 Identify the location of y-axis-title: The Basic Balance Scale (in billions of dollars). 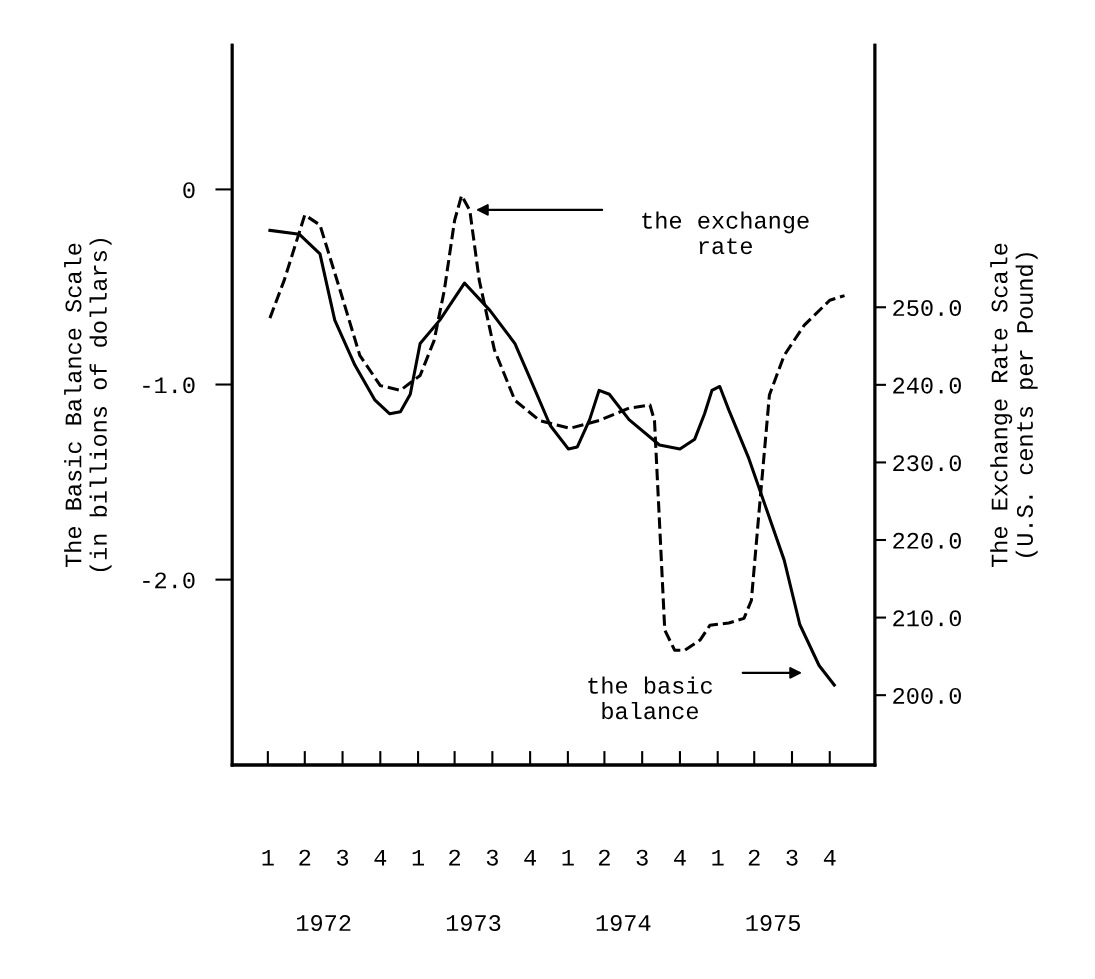
(88, 405).